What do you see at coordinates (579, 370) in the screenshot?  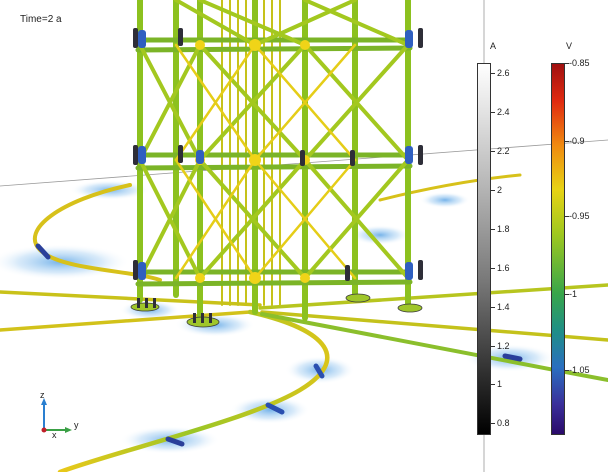 I see `colorbar-tick-label: -1.05` at bounding box center [579, 370].